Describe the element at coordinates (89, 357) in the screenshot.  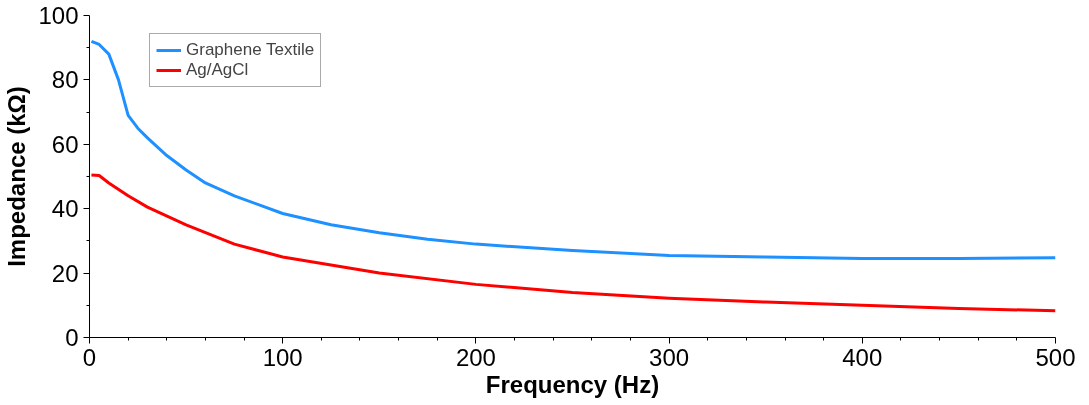
I see `x-tick-label: 0` at that location.